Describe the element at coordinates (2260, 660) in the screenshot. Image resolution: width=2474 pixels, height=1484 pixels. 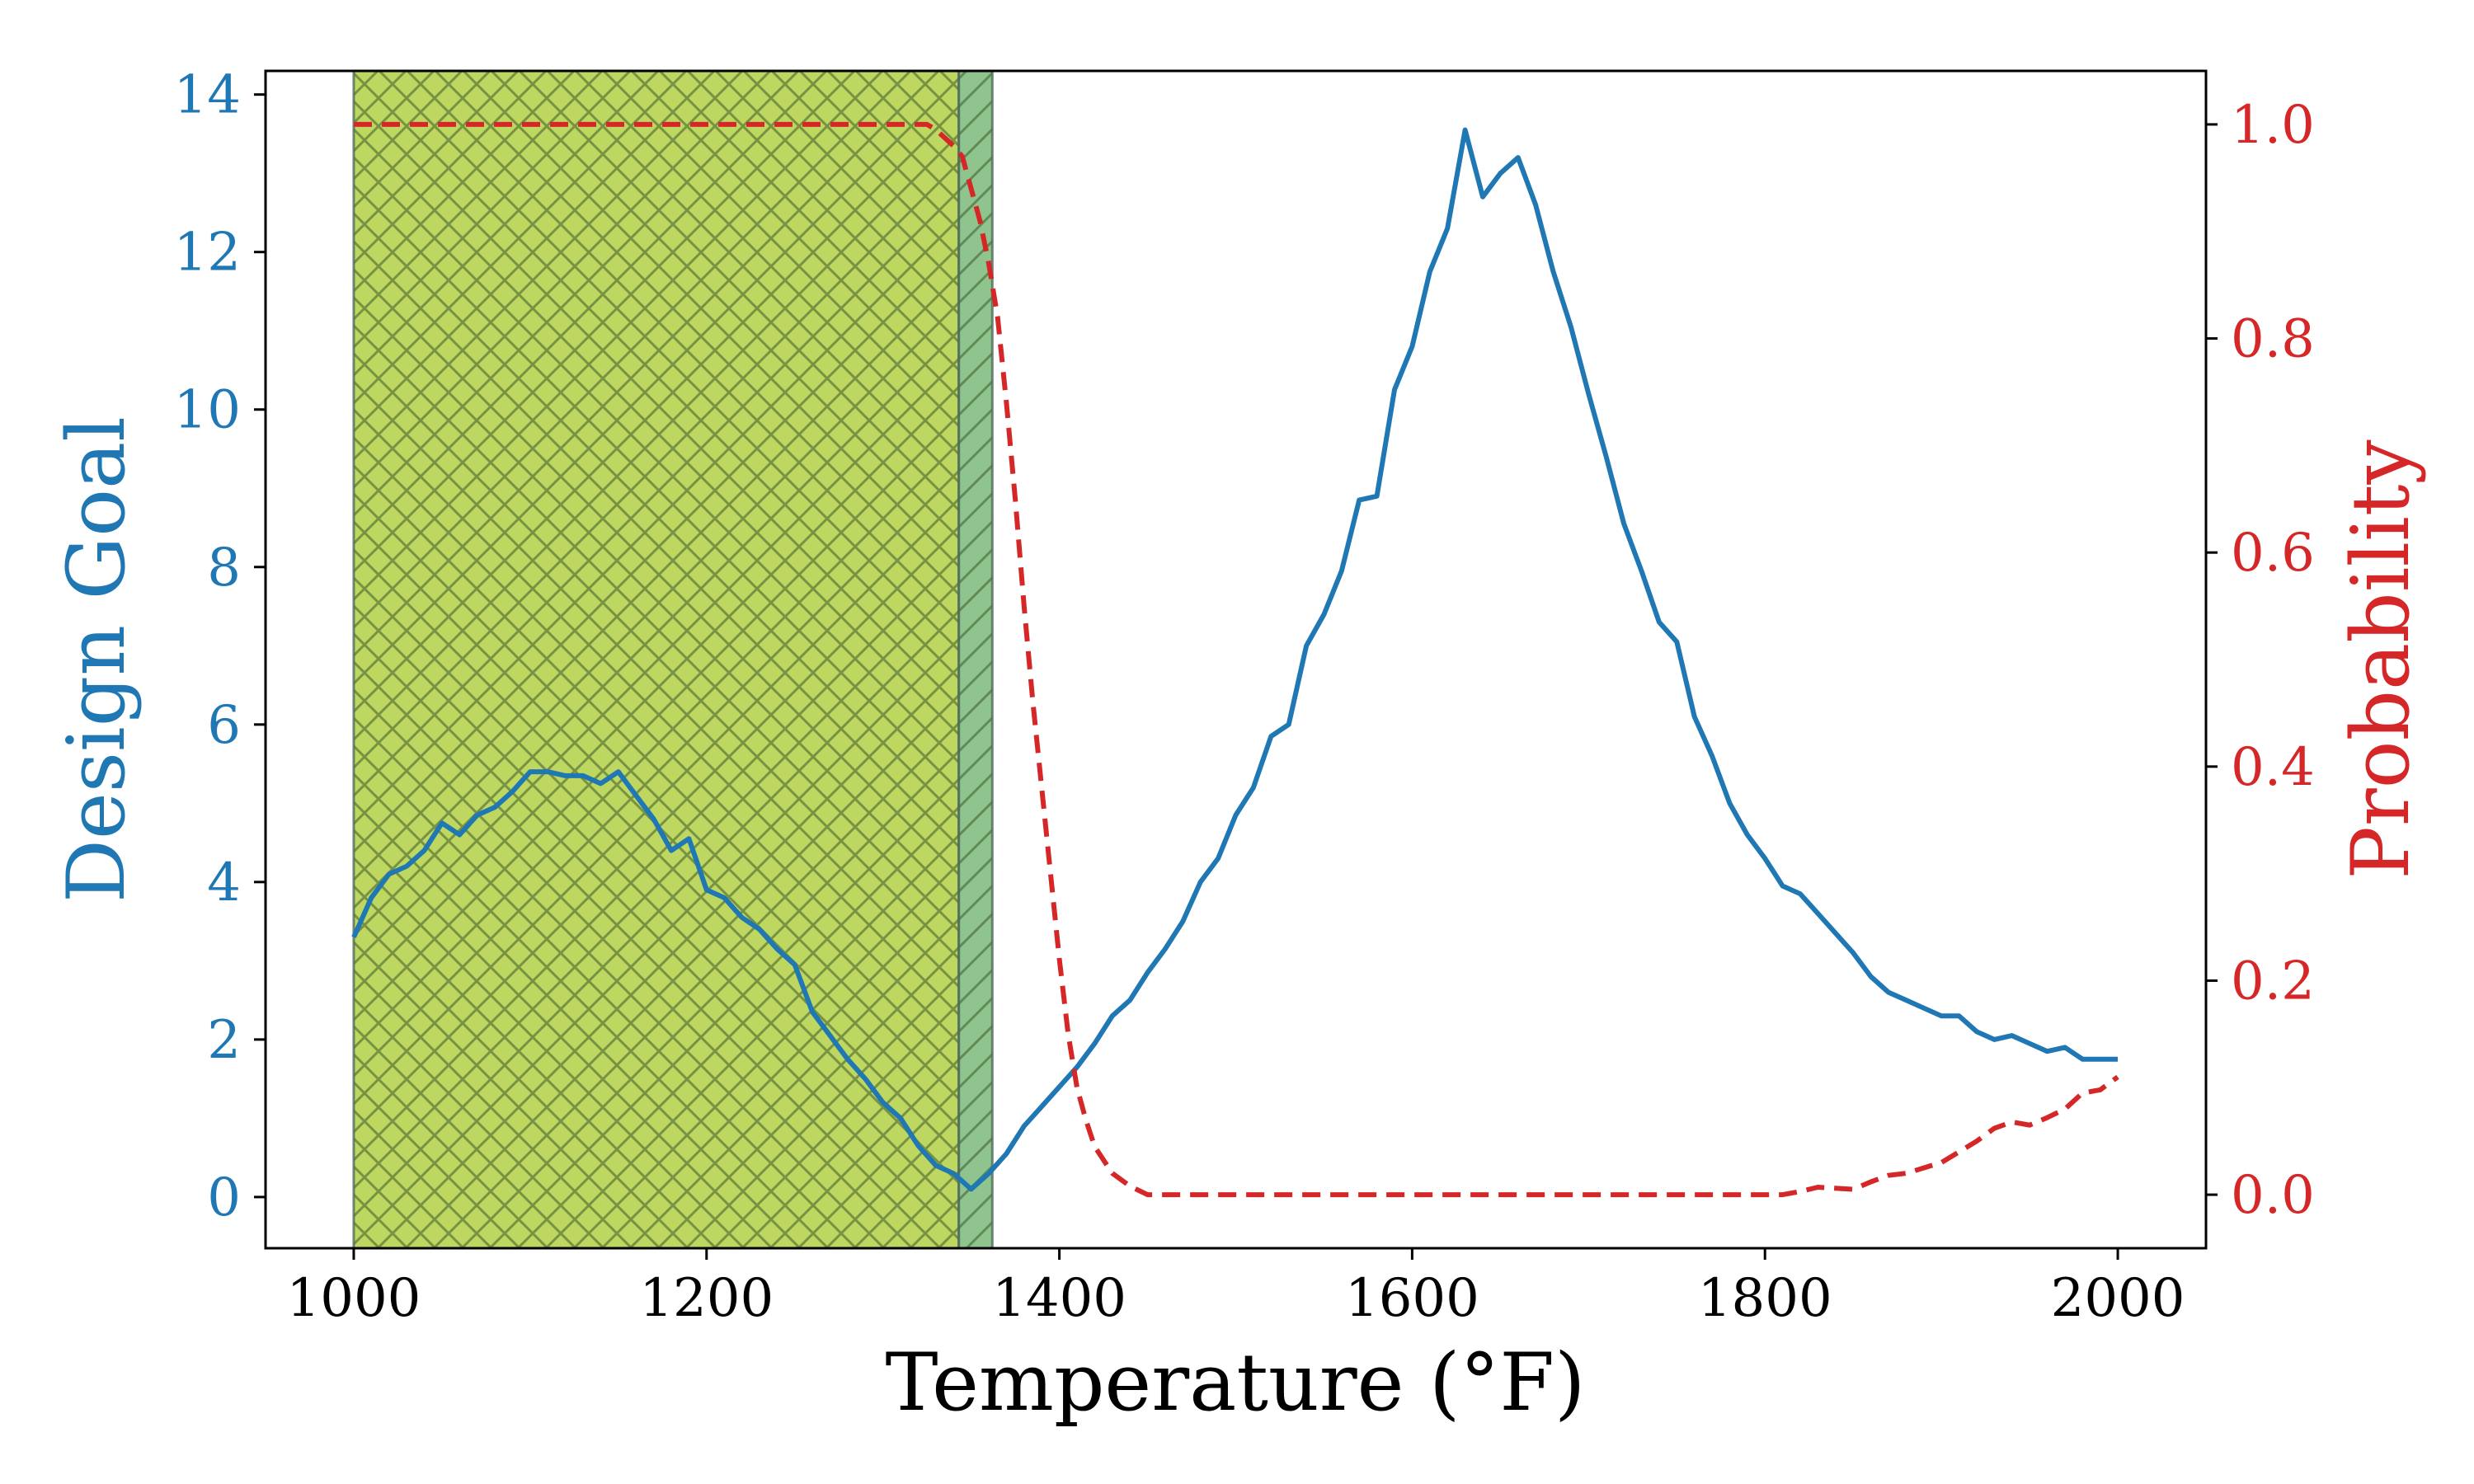
I see `right-y-axis: 0.0 0.2 0.4 0.6 0.8 1.0` at that location.